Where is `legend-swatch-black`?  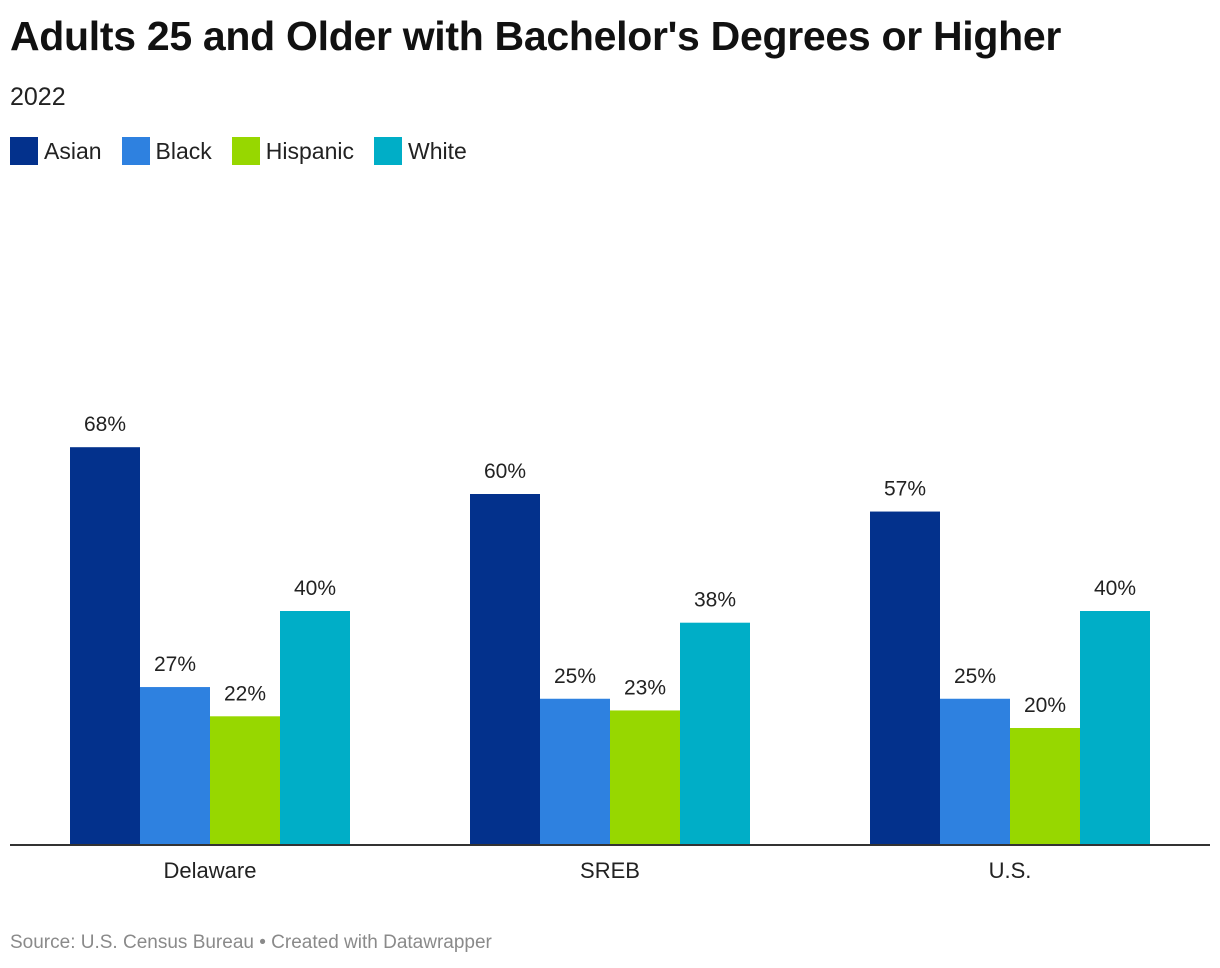
legend-swatch-black is located at coordinates (135, 151).